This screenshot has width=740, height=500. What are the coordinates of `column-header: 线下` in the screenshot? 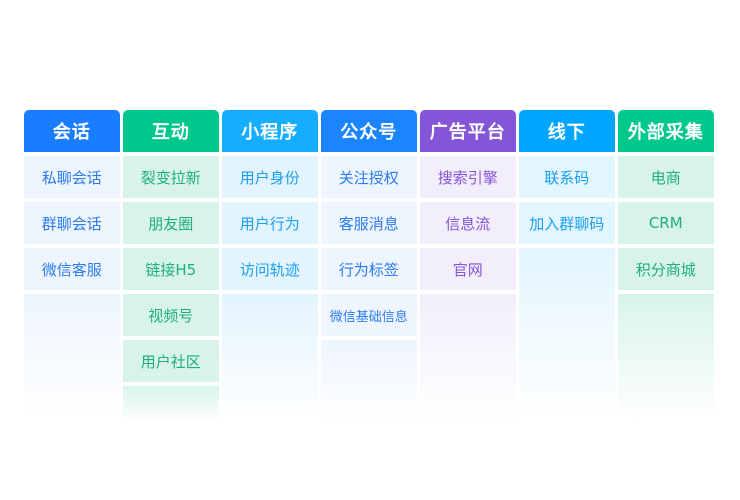 It's located at (567, 131).